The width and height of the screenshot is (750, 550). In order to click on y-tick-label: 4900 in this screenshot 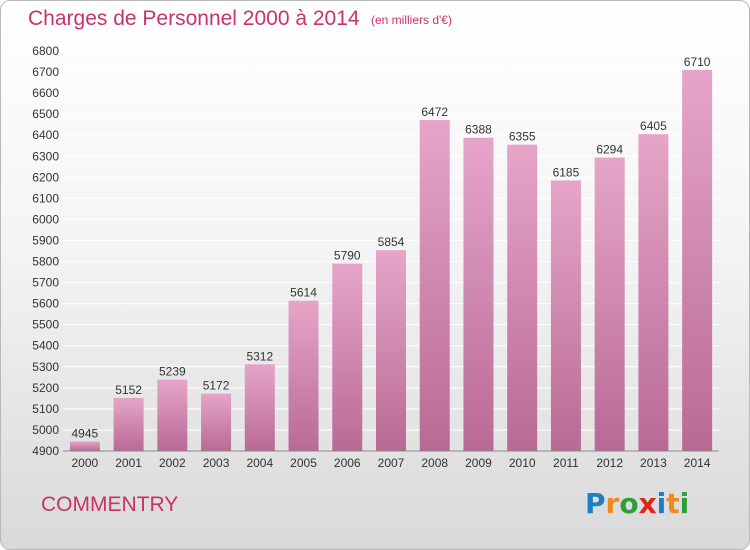, I will do `click(45, 451)`.